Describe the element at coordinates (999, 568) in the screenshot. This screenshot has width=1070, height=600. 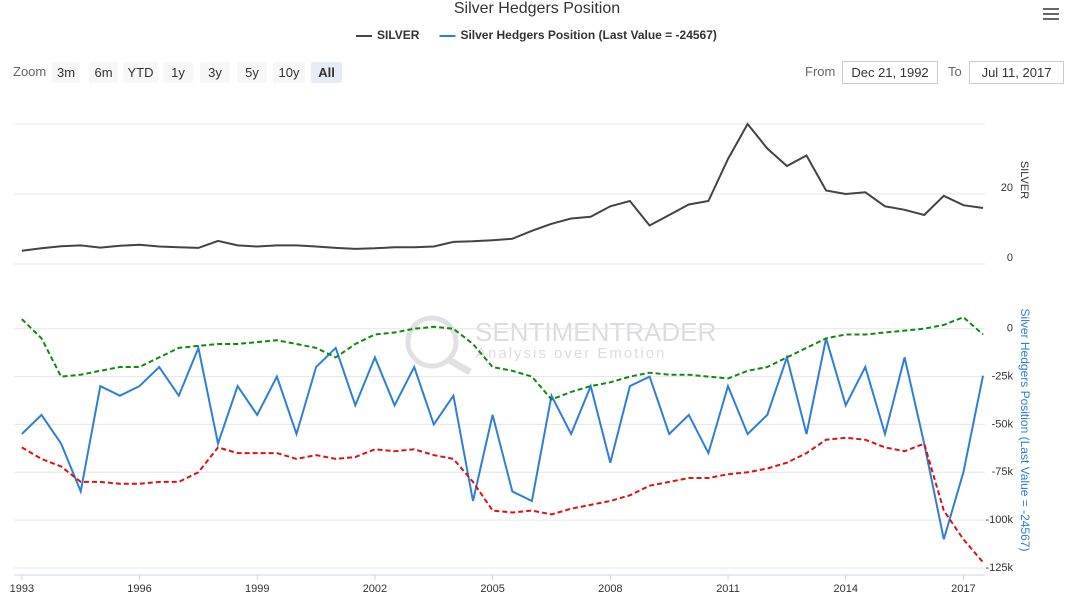
I see `y2-tick-label: -125k` at that location.